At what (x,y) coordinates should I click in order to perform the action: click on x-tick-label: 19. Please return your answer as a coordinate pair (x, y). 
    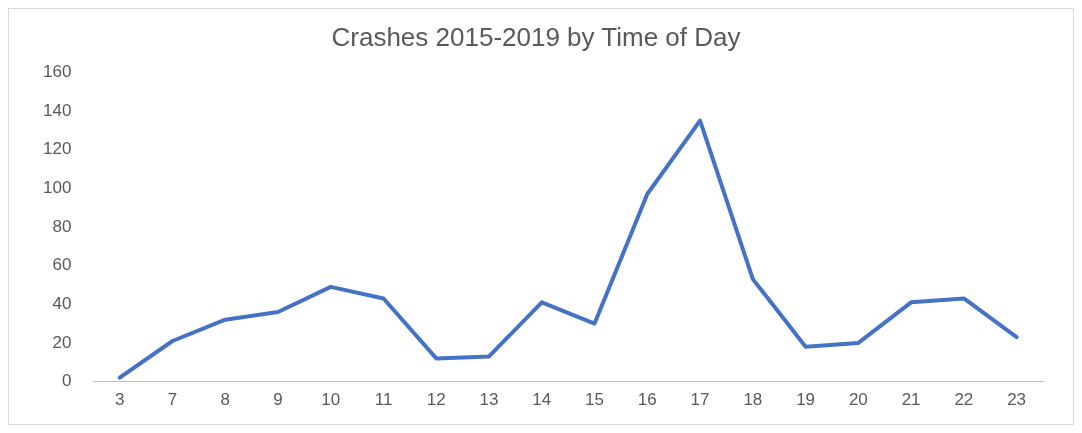
    Looking at the image, I should click on (806, 400).